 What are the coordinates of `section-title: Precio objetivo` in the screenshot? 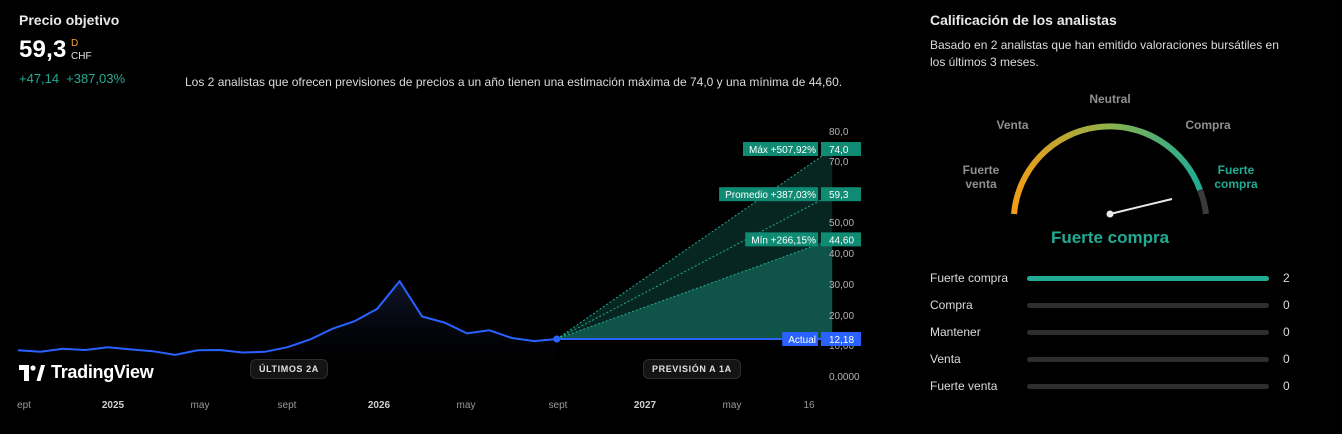 It's located at (69, 20).